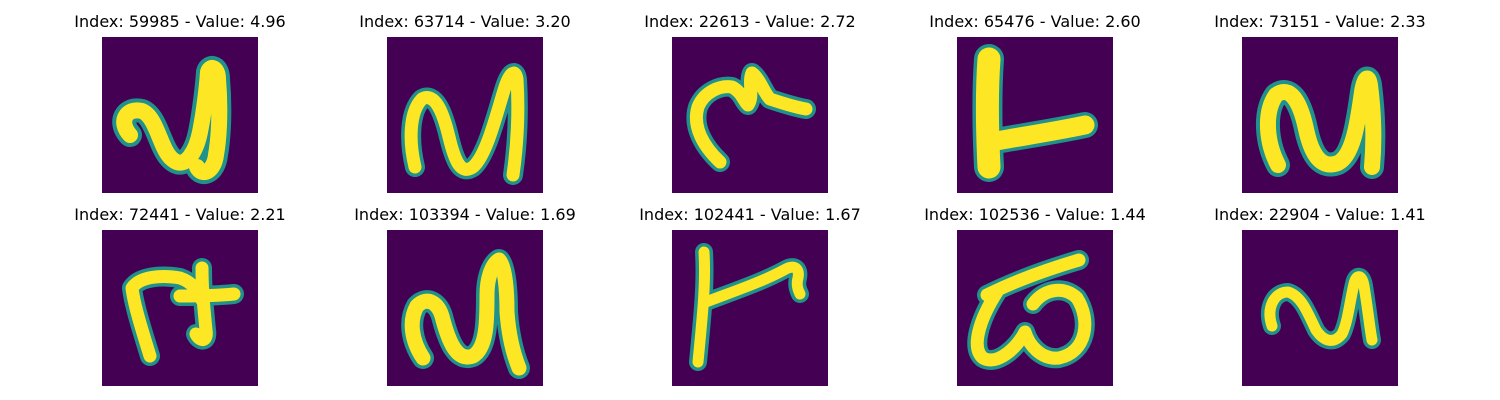  What do you see at coordinates (750, 214) in the screenshot?
I see `panel-title: Index: 102441 - Value: 1.67` at bounding box center [750, 214].